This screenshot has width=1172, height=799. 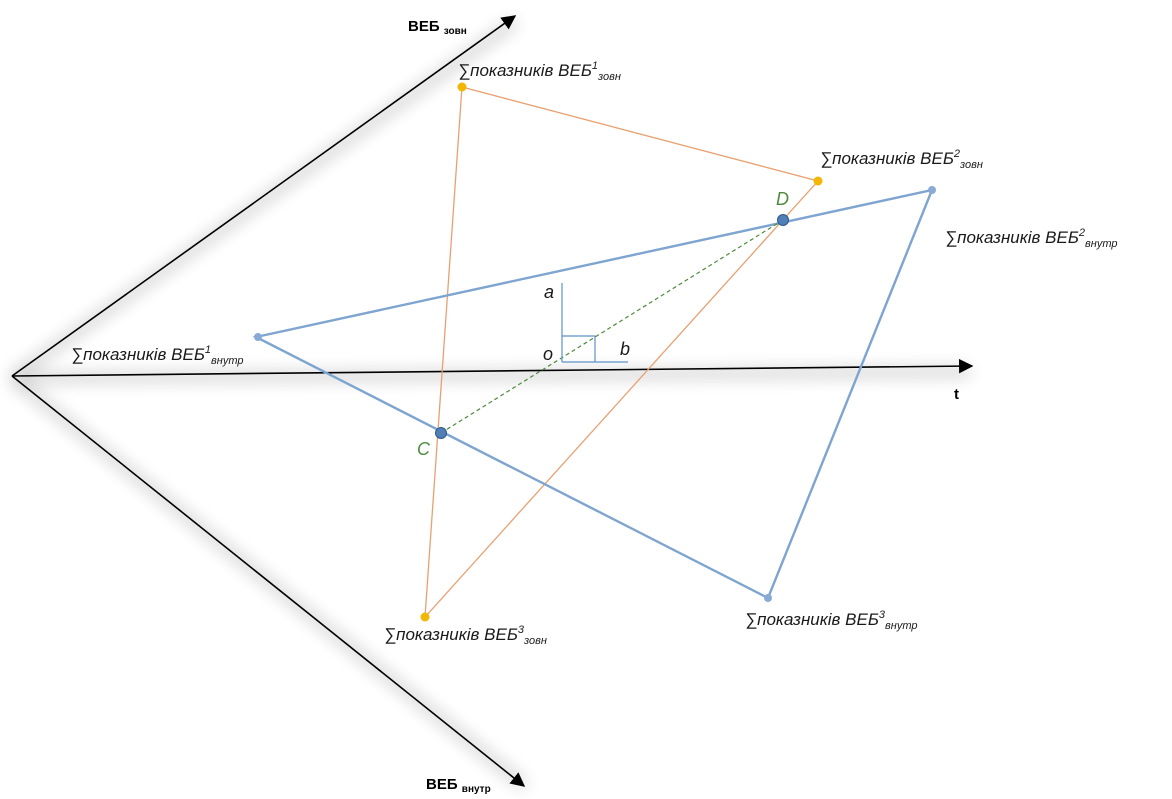 I want to click on vector-a-label: a, so click(x=549, y=292).